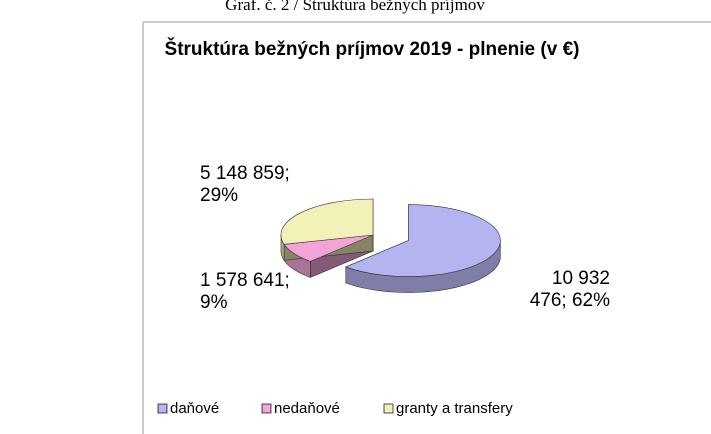 The width and height of the screenshot is (711, 434). What do you see at coordinates (245, 184) in the screenshot?
I see `data-label: 5 148 859; 29%` at bounding box center [245, 184].